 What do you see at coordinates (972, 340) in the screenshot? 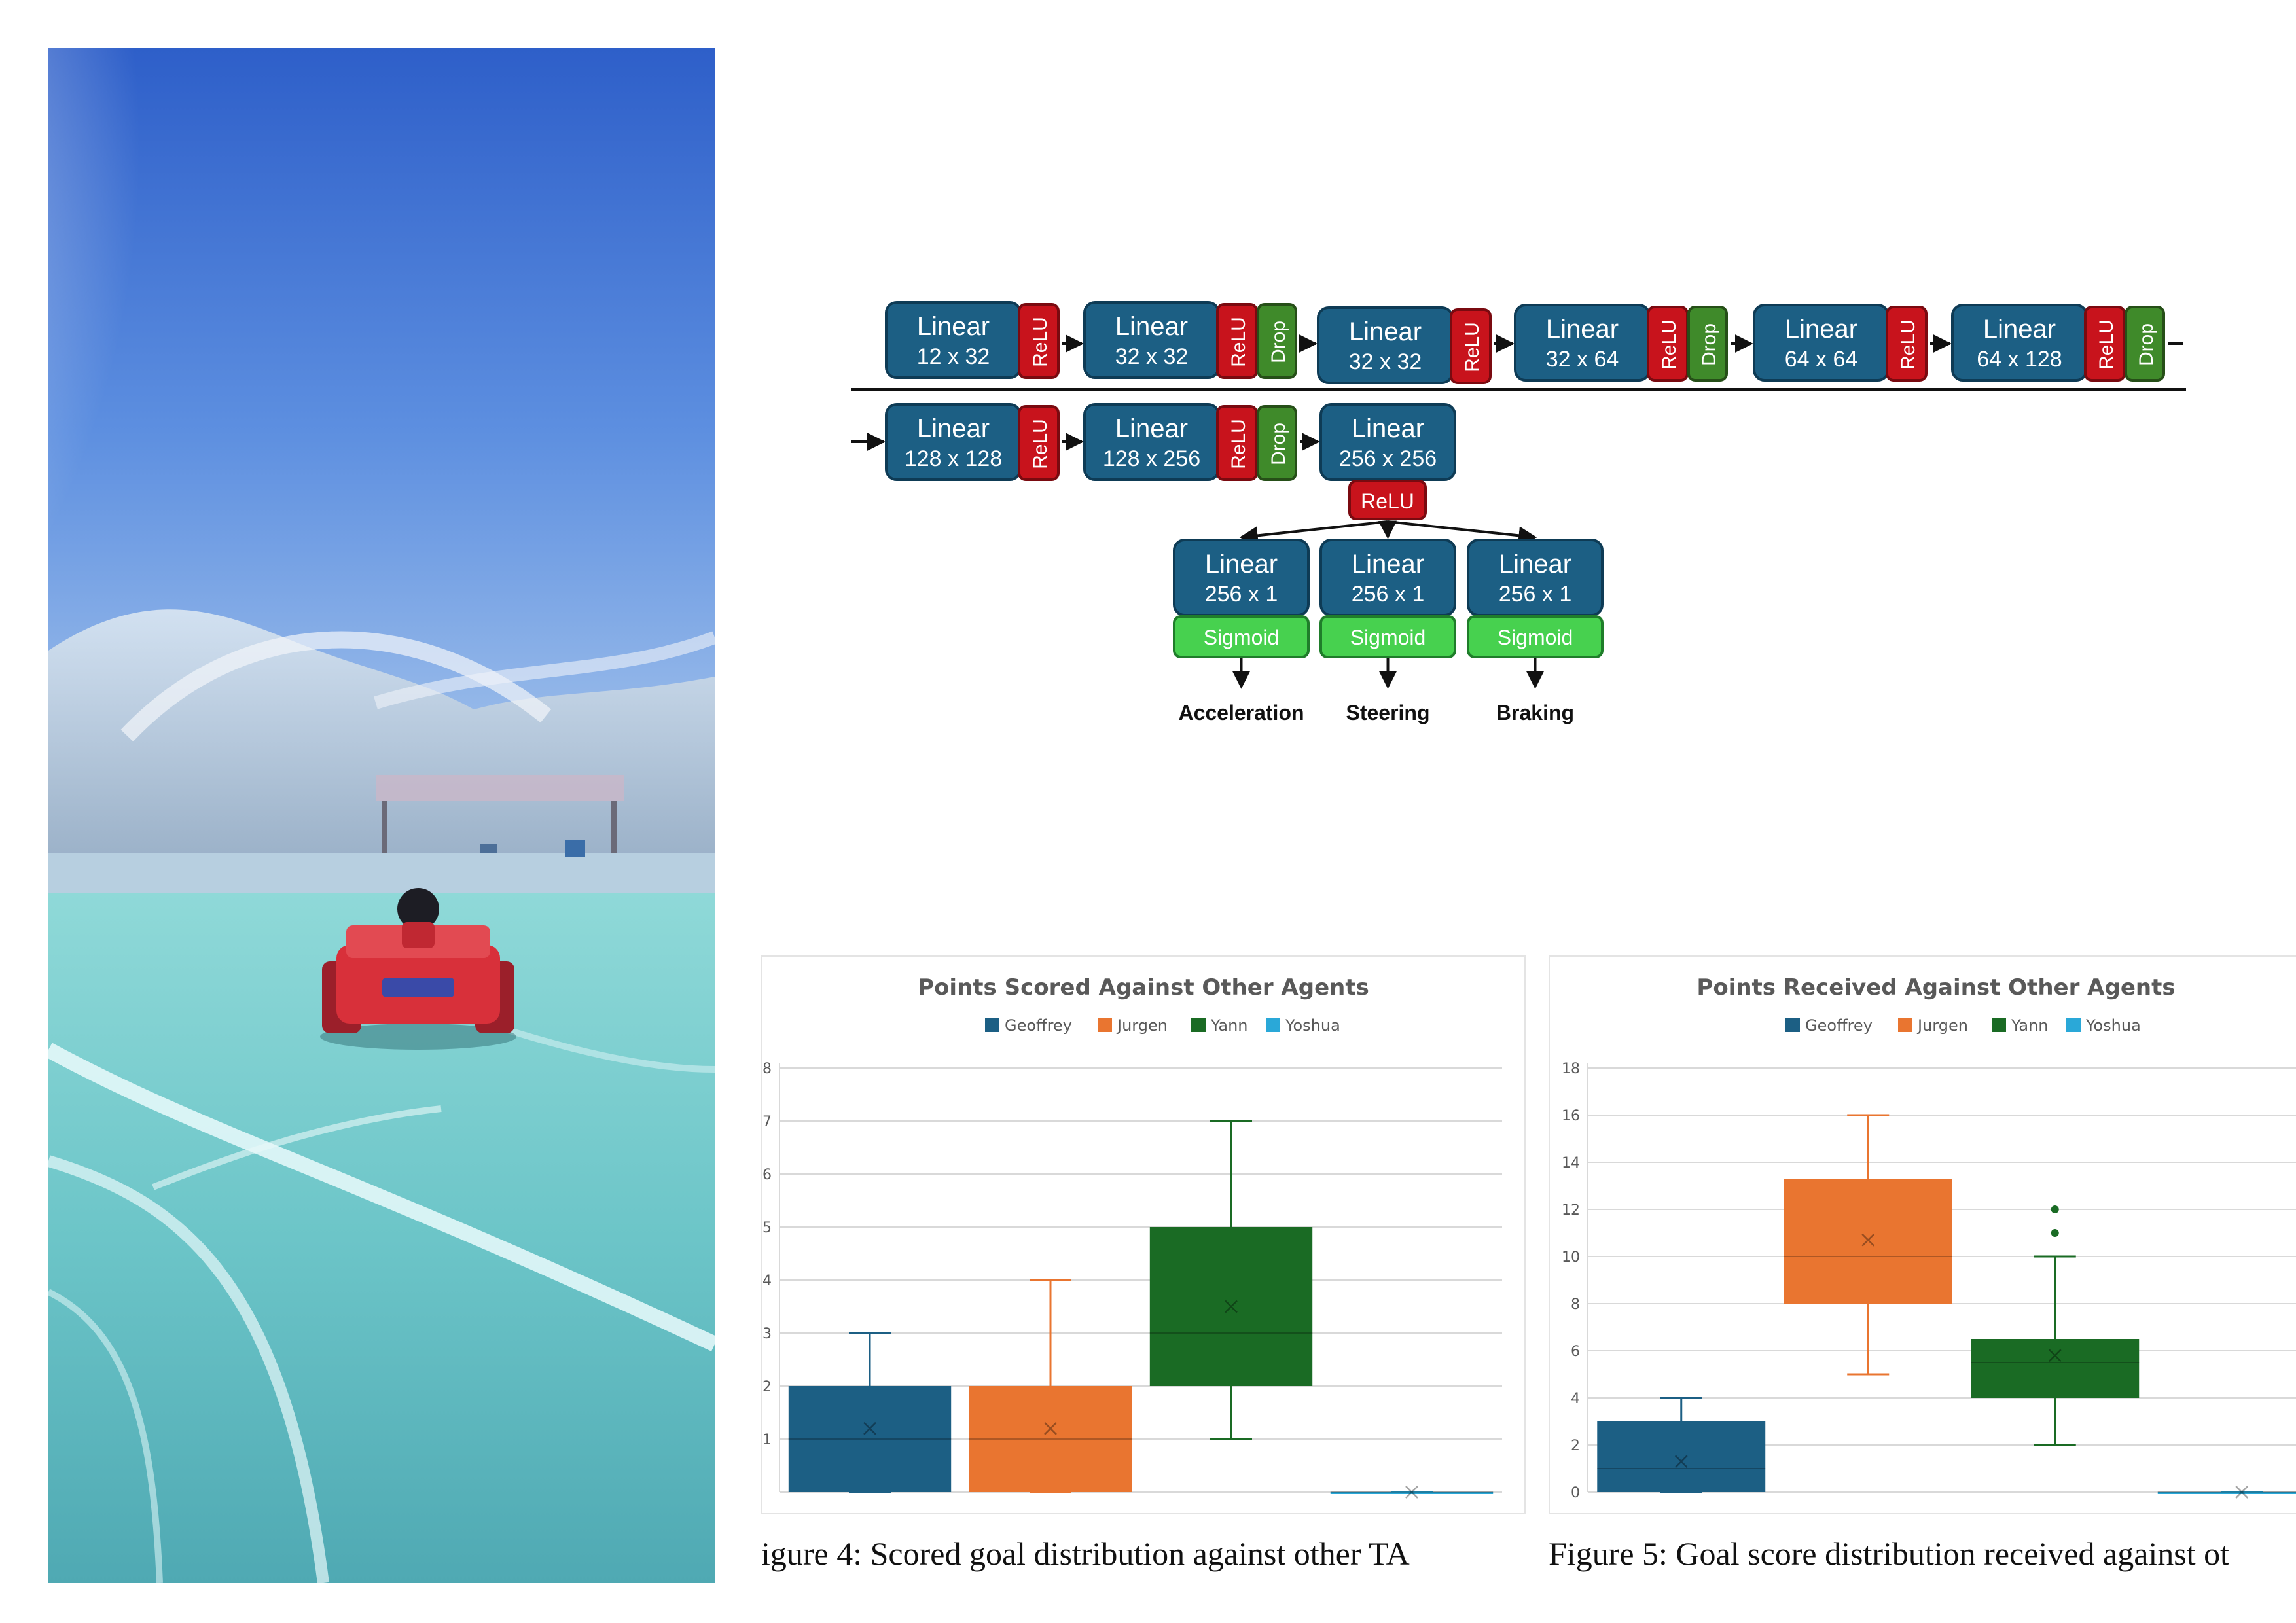
I see `row1-layer-1: Linear 12 x 32 ReLU` at bounding box center [972, 340].